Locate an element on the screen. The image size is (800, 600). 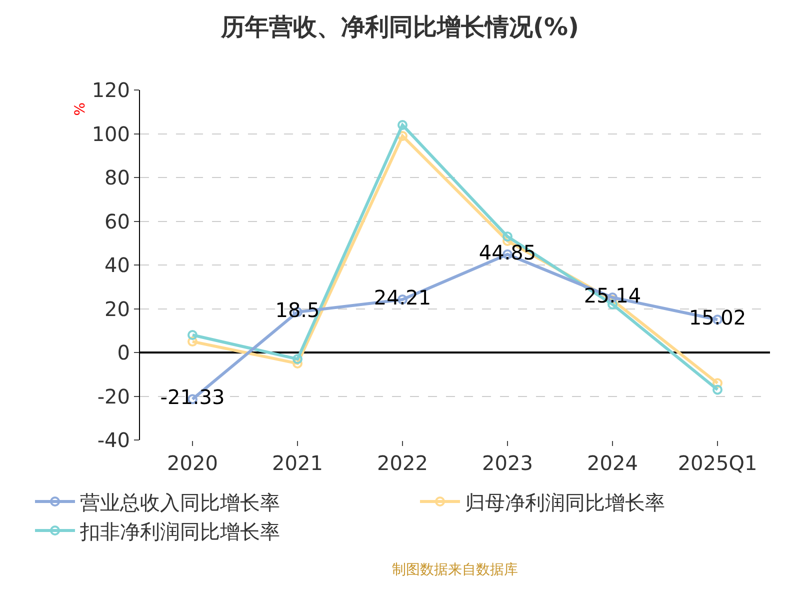
y-tick-label: 0 is located at coordinates (123, 352).